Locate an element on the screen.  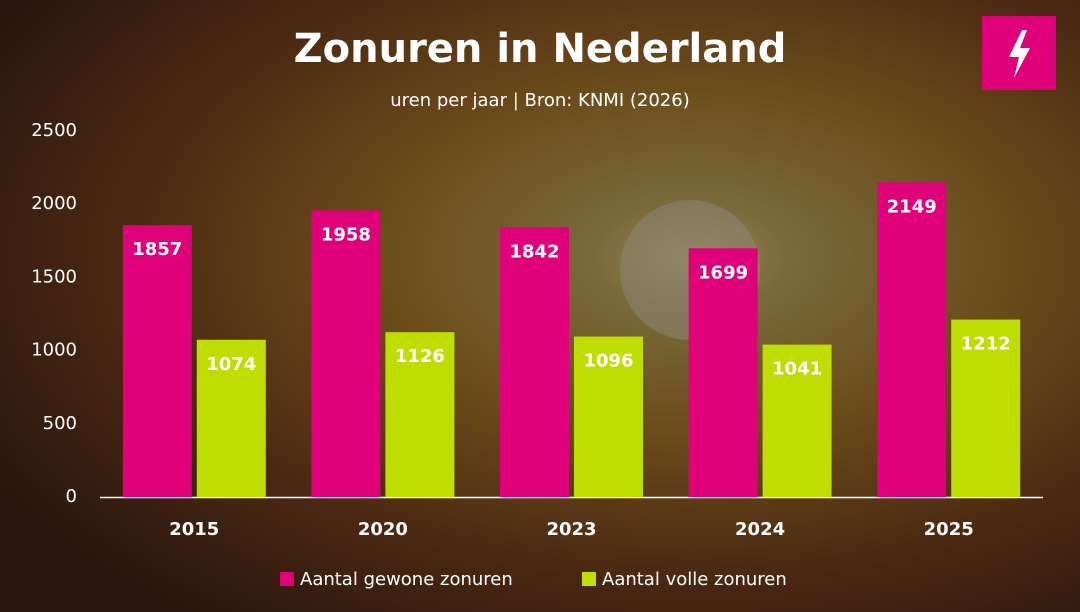
chart-subtitle: uren per jaar | Bron: KNMI (2026) is located at coordinates (539, 100).